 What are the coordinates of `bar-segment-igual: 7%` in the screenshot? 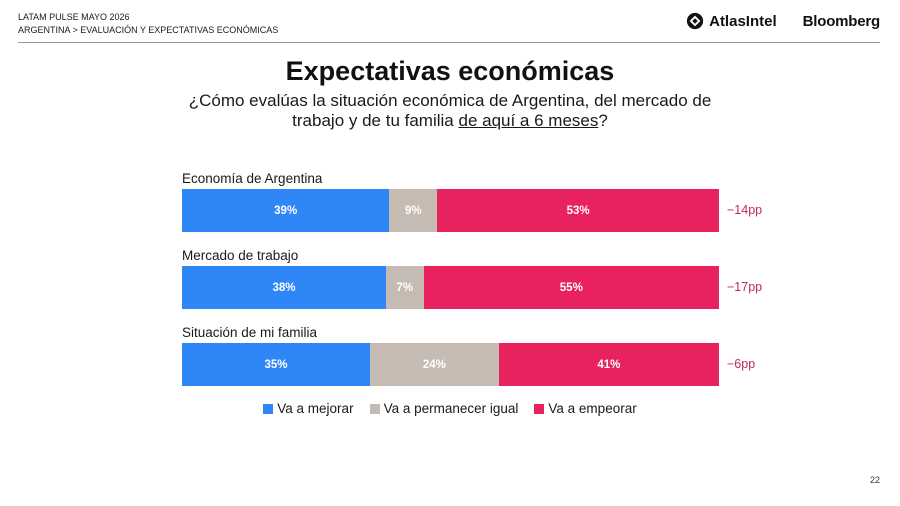 It's located at (405, 287).